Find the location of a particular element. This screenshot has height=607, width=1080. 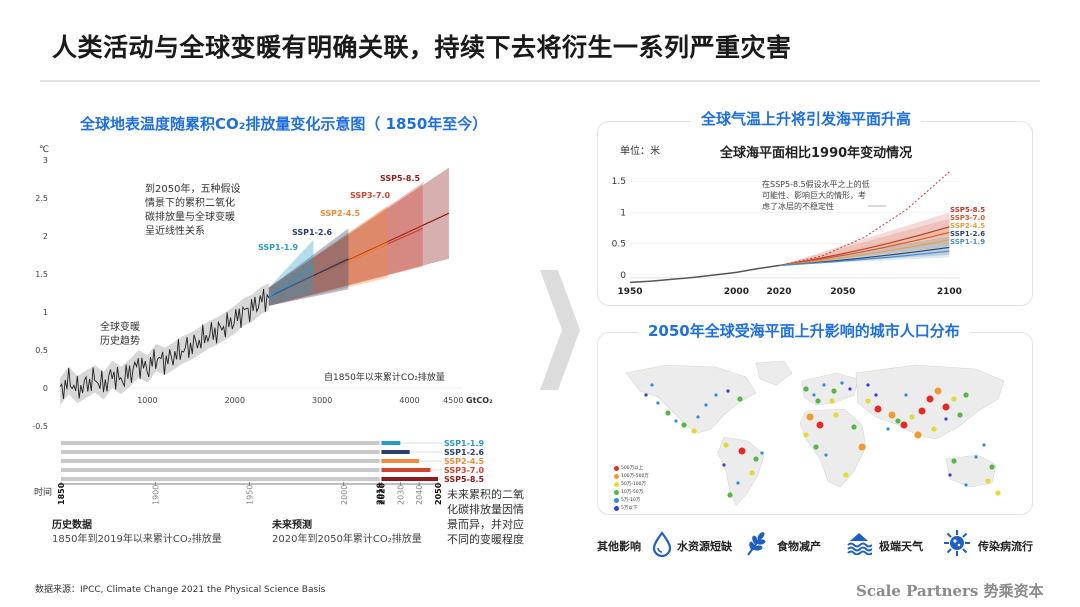

timeline-tick-label: 1950 is located at coordinates (250, 495).